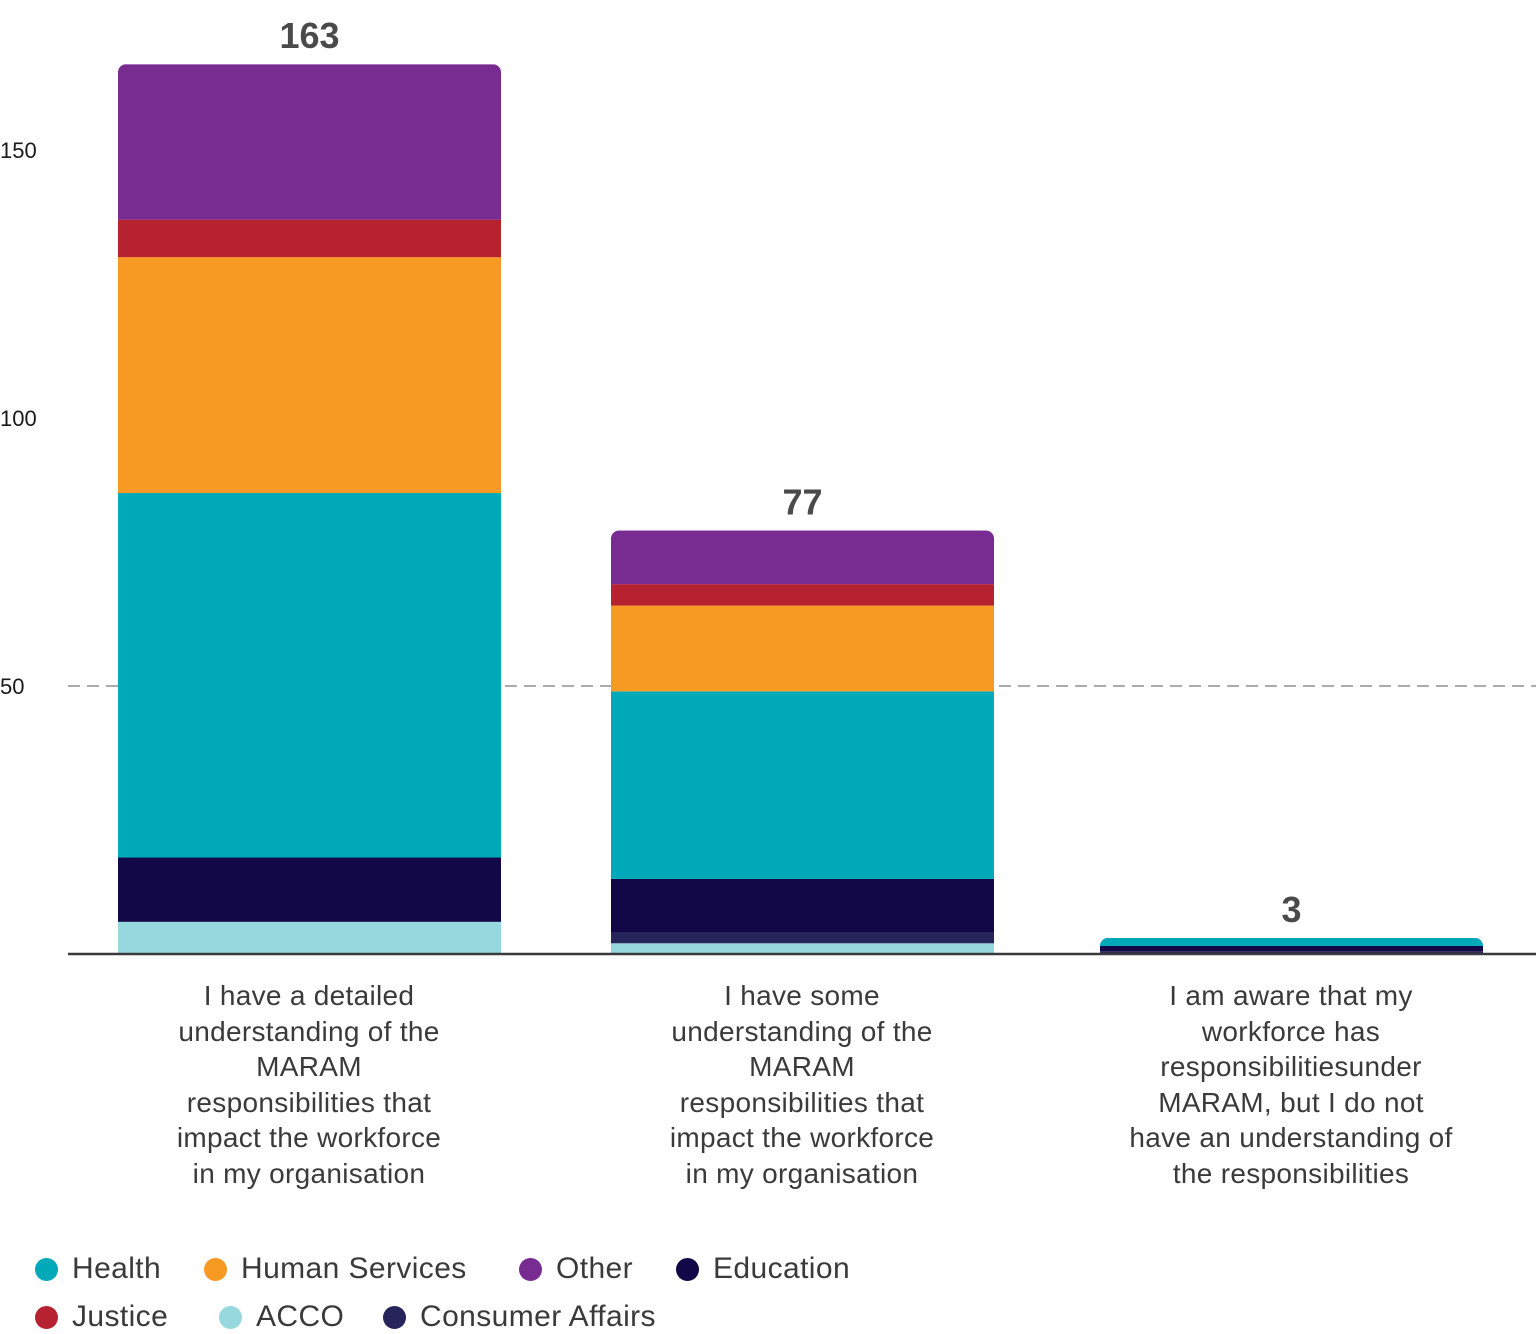 The width and height of the screenshot is (1536, 1334). What do you see at coordinates (300, 1316) in the screenshot?
I see `legend-label: ACCO` at bounding box center [300, 1316].